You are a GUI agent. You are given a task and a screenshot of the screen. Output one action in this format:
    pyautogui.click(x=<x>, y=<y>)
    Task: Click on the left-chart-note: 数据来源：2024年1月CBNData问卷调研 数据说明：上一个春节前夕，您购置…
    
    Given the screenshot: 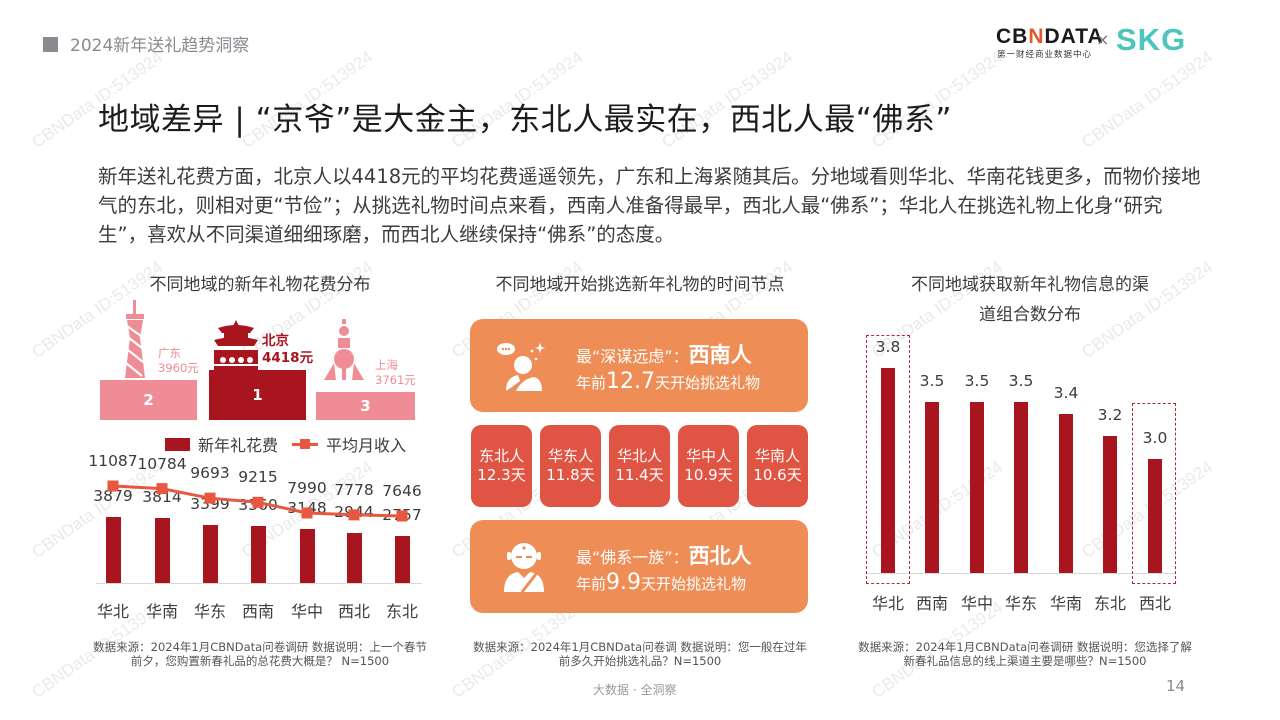 What is the action you would take?
    pyautogui.click(x=260, y=654)
    